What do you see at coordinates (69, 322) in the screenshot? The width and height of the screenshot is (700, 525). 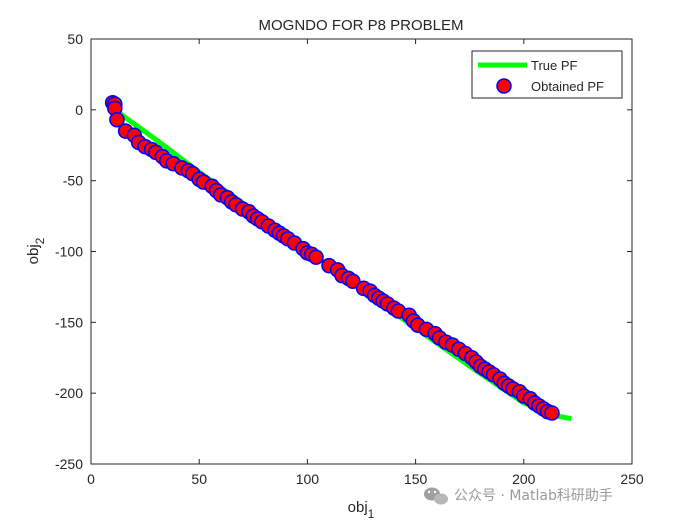 I see `y-tick-label: -150` at bounding box center [69, 322].